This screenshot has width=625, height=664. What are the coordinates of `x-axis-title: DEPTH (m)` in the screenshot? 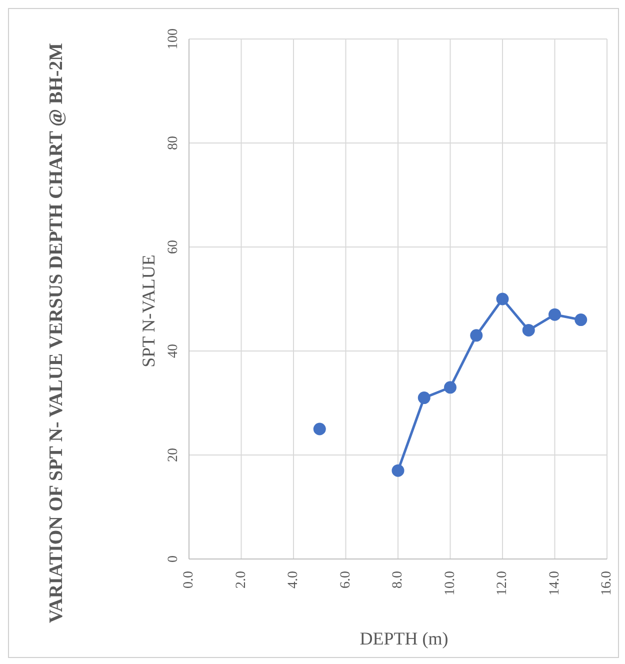 It's located at (404, 639).